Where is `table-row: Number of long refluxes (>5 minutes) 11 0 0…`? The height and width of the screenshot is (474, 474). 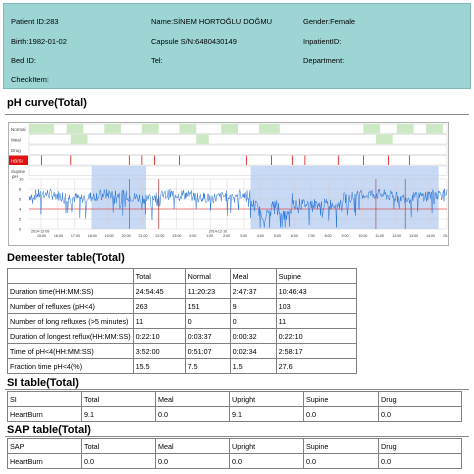 table-row: Number of long refluxes (>5 minutes) 11 0 0… is located at coordinates (182, 321).